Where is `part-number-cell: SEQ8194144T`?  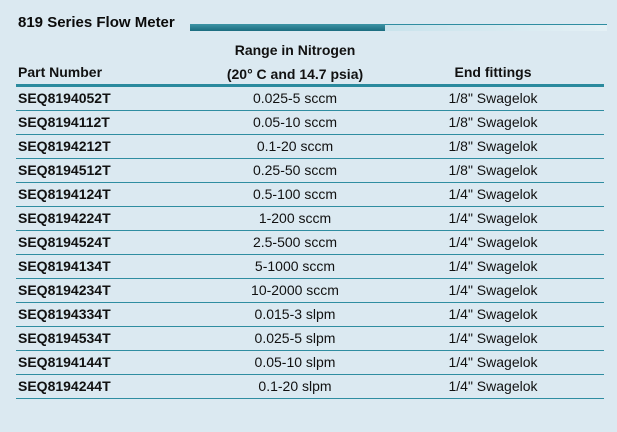
part-number-cell: SEQ8194144T is located at coordinates (64, 362).